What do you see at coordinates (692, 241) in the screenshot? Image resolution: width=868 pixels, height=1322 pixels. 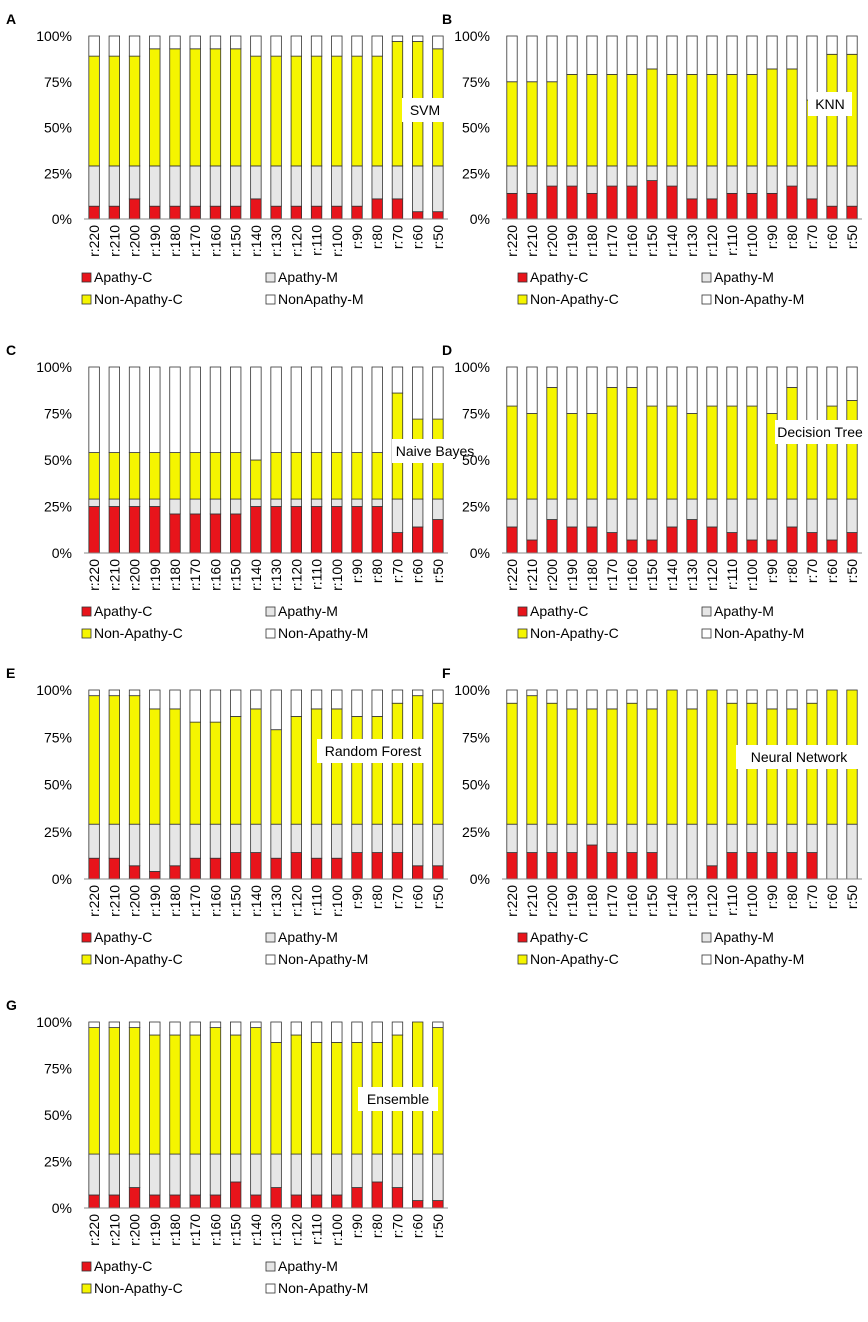 I see `panel-b-xtick: r:130` at bounding box center [692, 241].